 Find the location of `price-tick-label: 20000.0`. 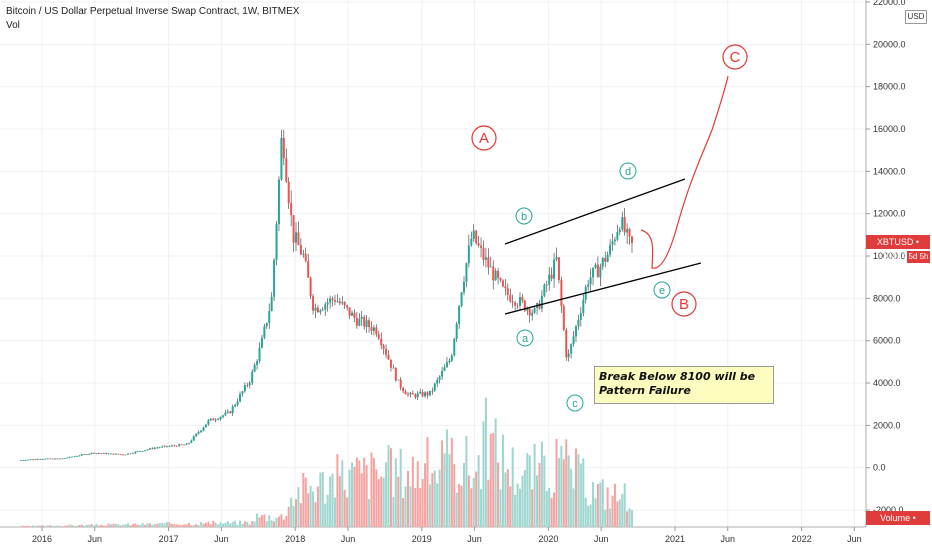

price-tick-label: 20000.0 is located at coordinates (889, 44).